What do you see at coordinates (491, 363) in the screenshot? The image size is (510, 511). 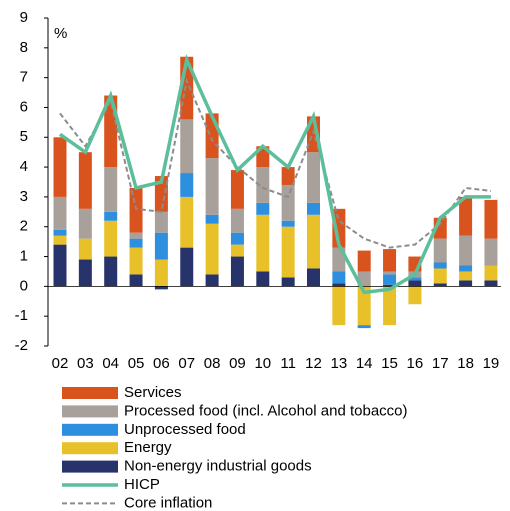 I see `x-tick-label: 19` at bounding box center [491, 363].